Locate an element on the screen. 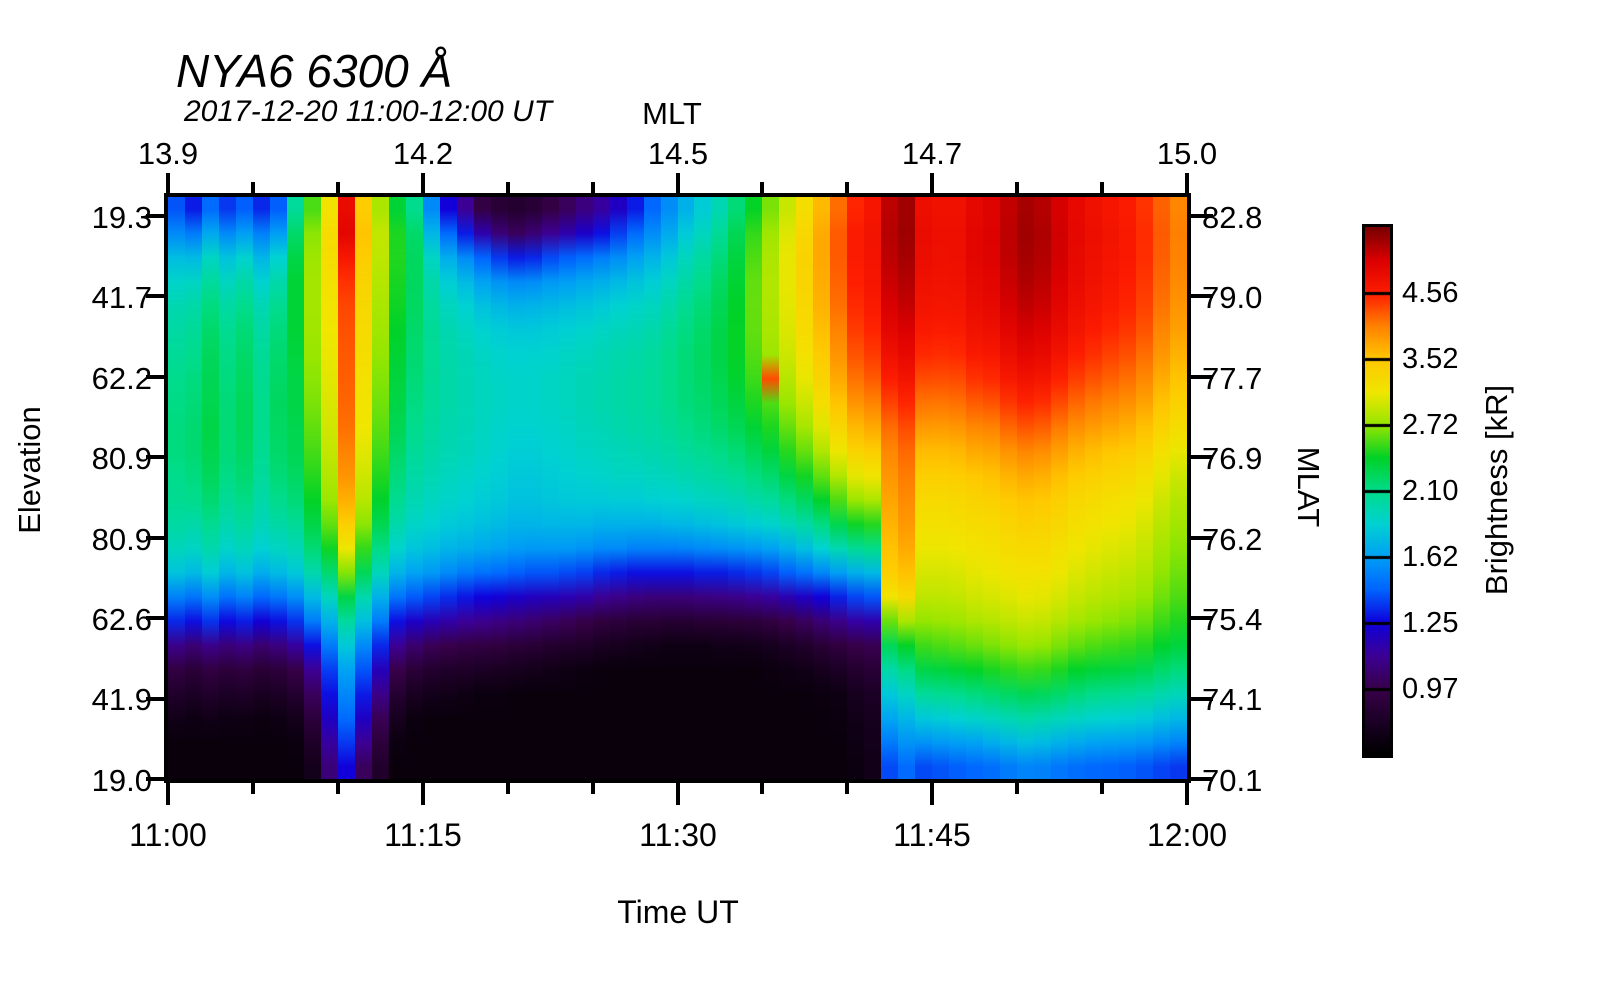 This screenshot has width=1600, height=1000. right-axis-tick-label: 79.0 is located at coordinates (1232, 297).